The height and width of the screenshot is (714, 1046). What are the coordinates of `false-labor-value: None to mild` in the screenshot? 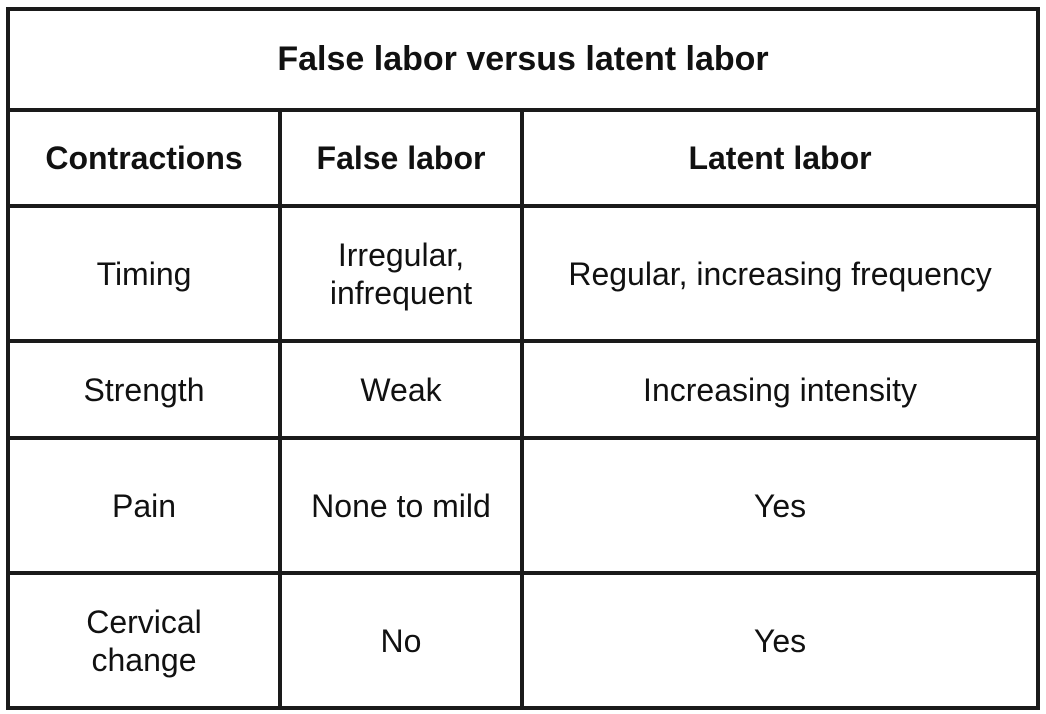 It's located at (401, 505).